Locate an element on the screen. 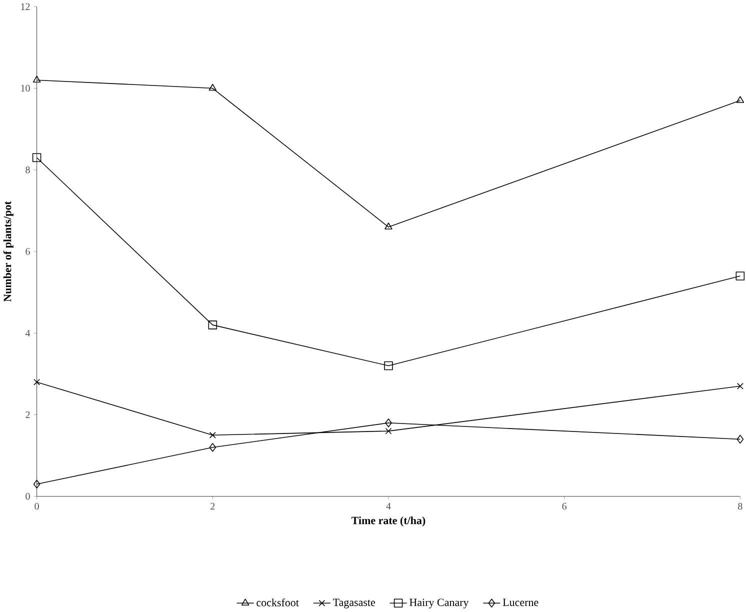  x-tick-label: 0 is located at coordinates (36, 506).